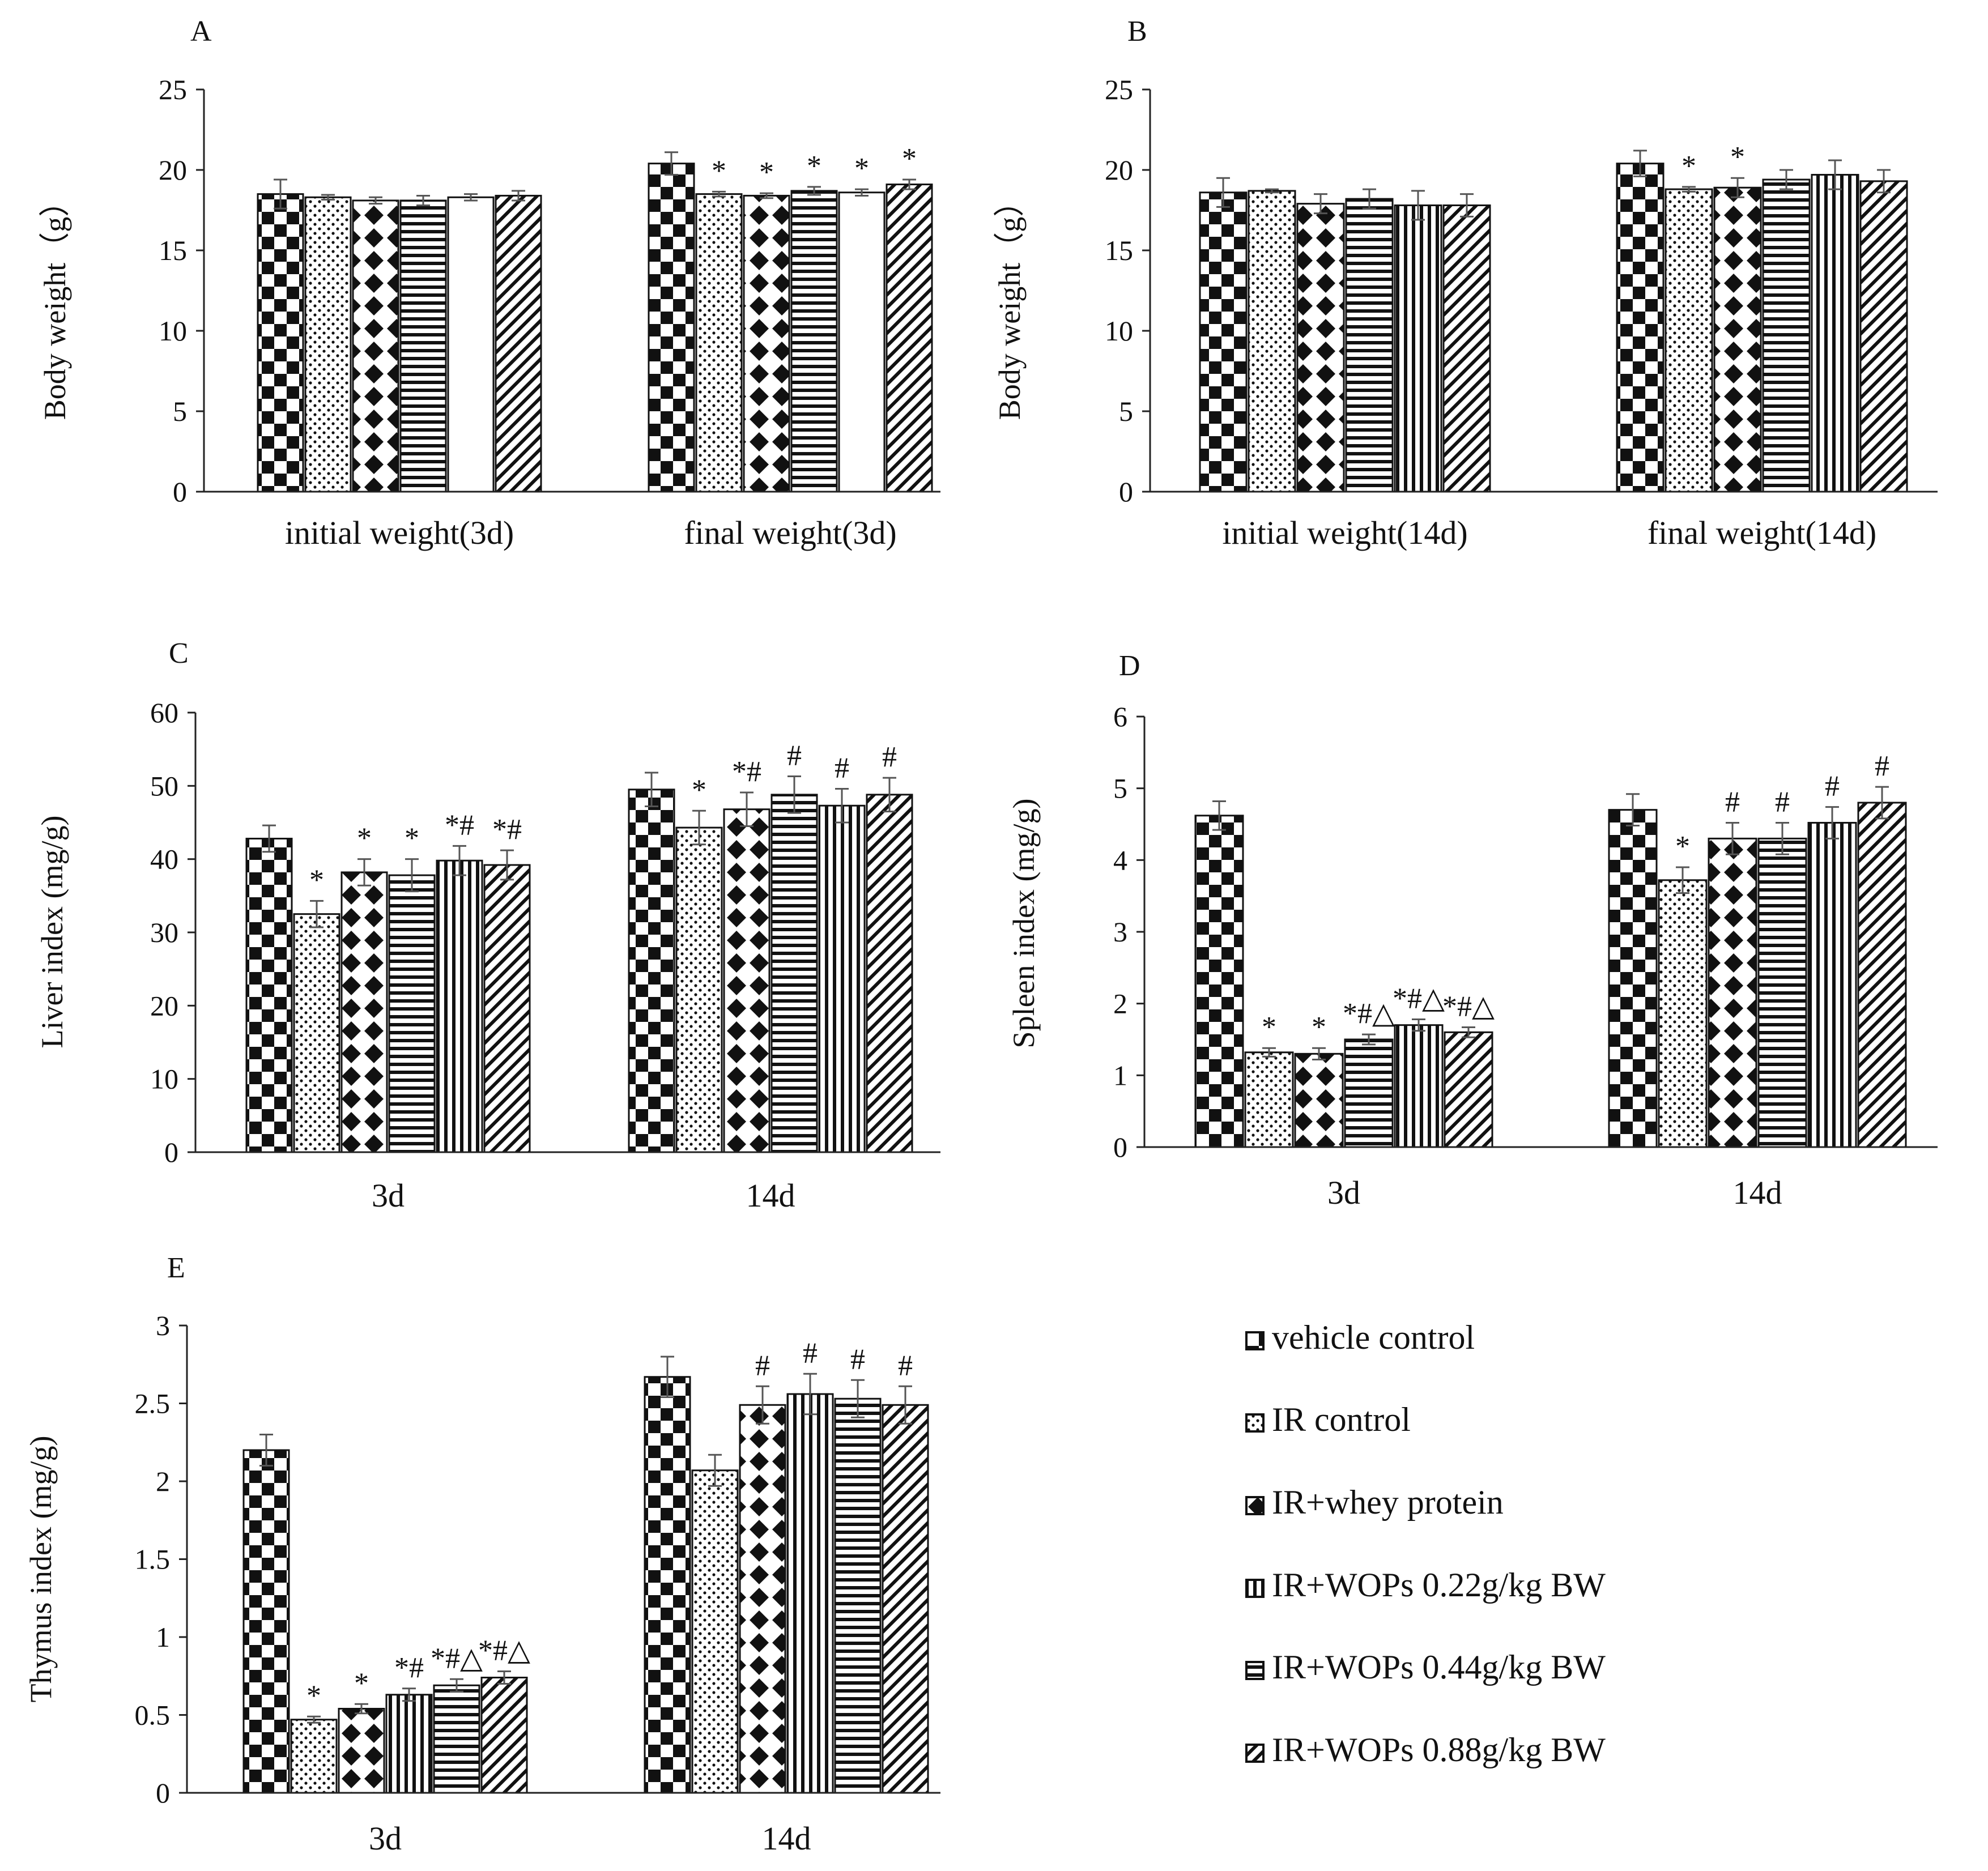 The width and height of the screenshot is (1988, 1871). Describe the element at coordinates (1120, 1004) in the screenshot. I see `y-tick-label: 2` at that location.